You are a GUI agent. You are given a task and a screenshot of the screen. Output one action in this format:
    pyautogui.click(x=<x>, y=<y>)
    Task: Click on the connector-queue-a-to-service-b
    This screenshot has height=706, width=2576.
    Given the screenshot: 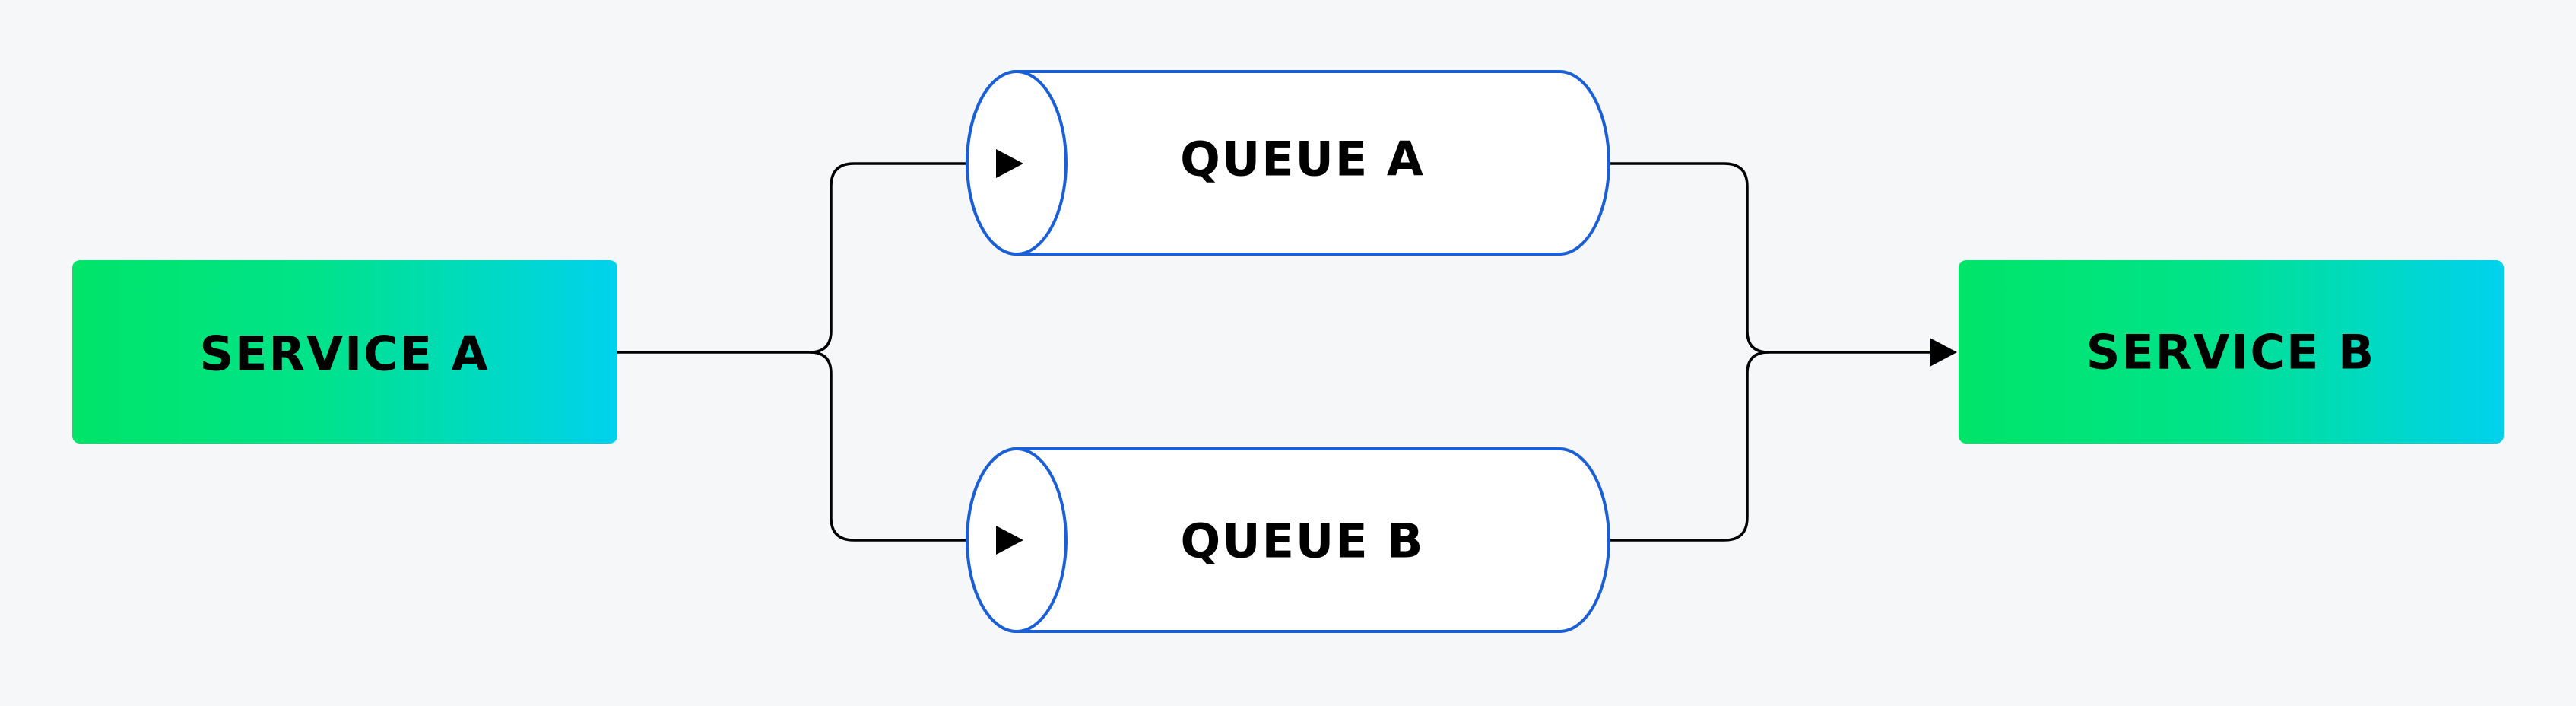 What is the action you would take?
    pyautogui.click(x=1769, y=258)
    